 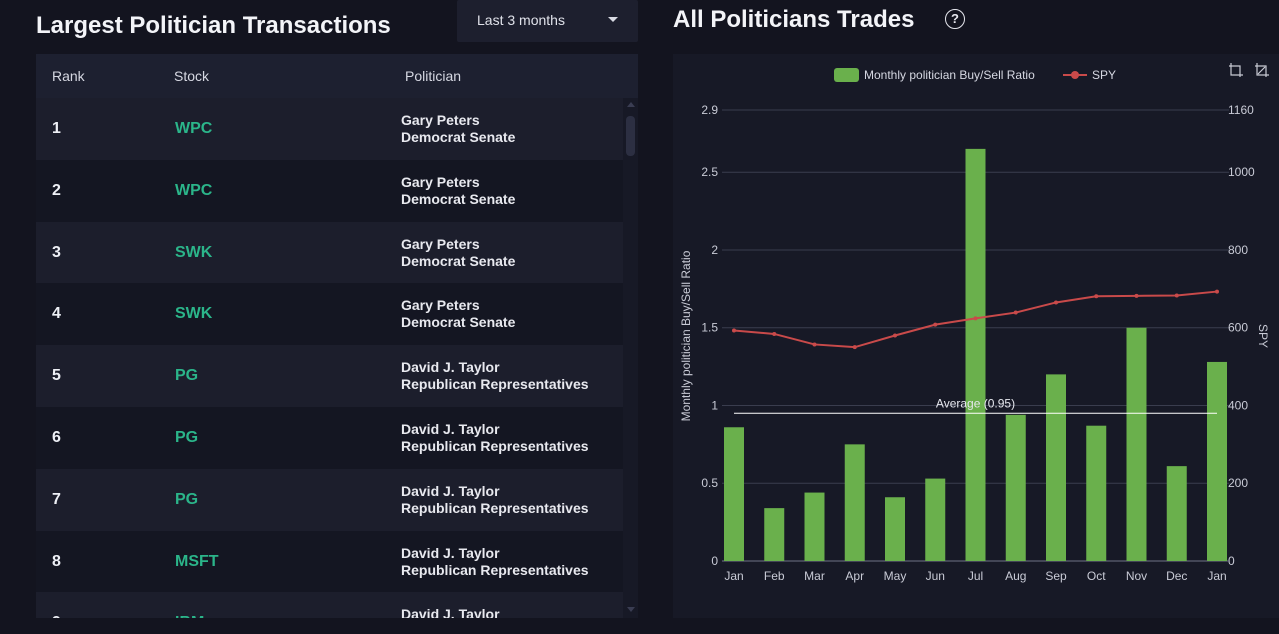 I want to click on legend-line-label: SPY, so click(x=1104, y=75).